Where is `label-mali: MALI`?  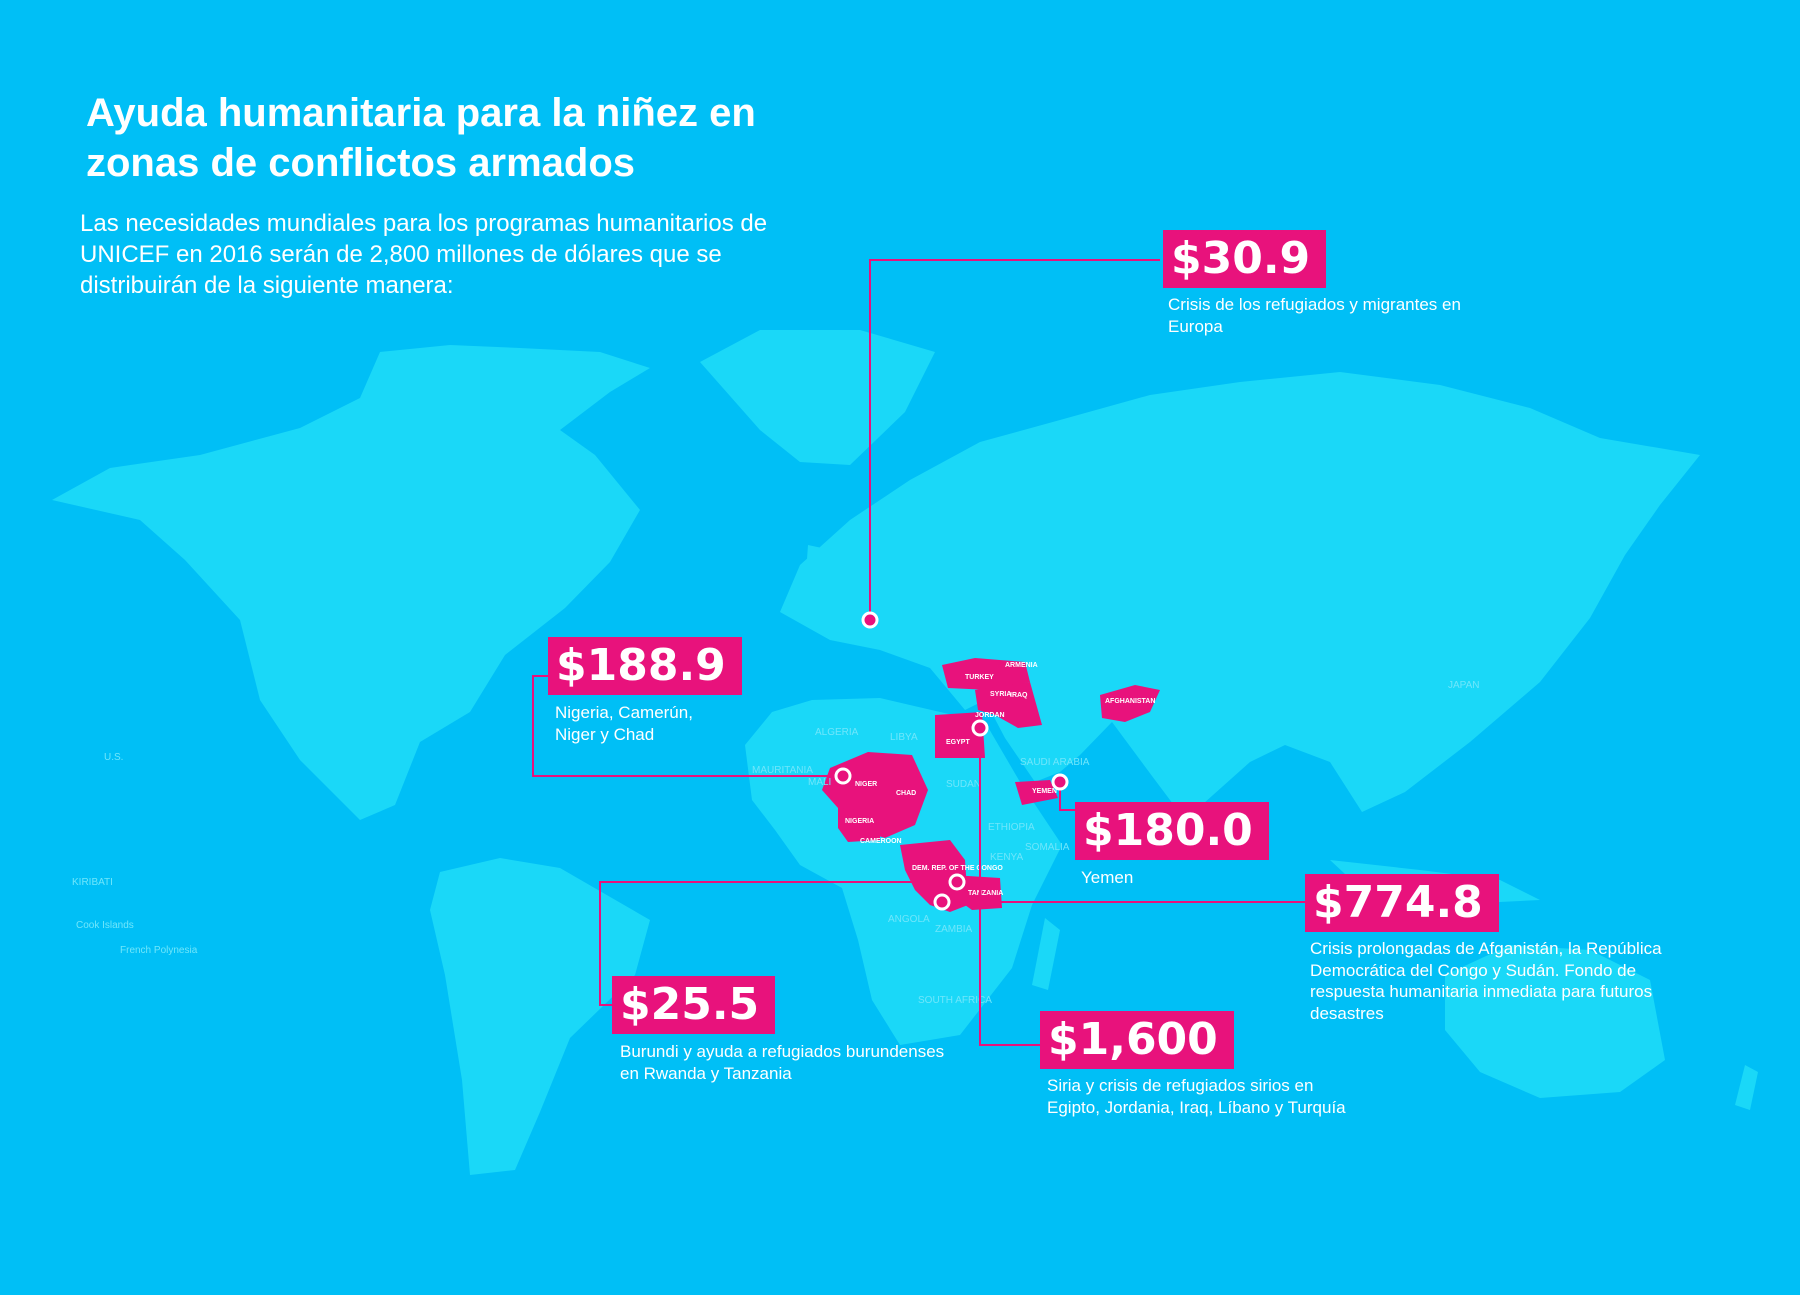
label-mali: MALI is located at coordinates (819, 782).